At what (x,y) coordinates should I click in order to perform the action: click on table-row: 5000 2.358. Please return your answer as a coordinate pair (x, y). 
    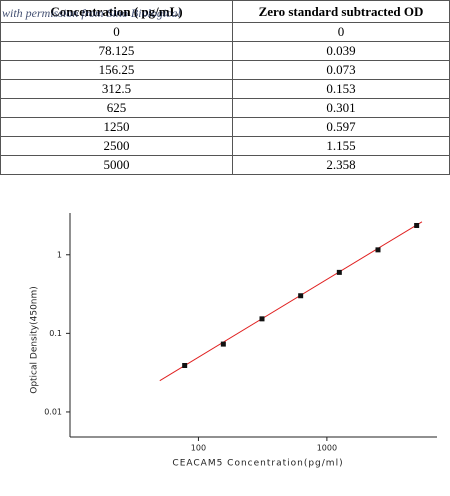
    Looking at the image, I should click on (225, 165).